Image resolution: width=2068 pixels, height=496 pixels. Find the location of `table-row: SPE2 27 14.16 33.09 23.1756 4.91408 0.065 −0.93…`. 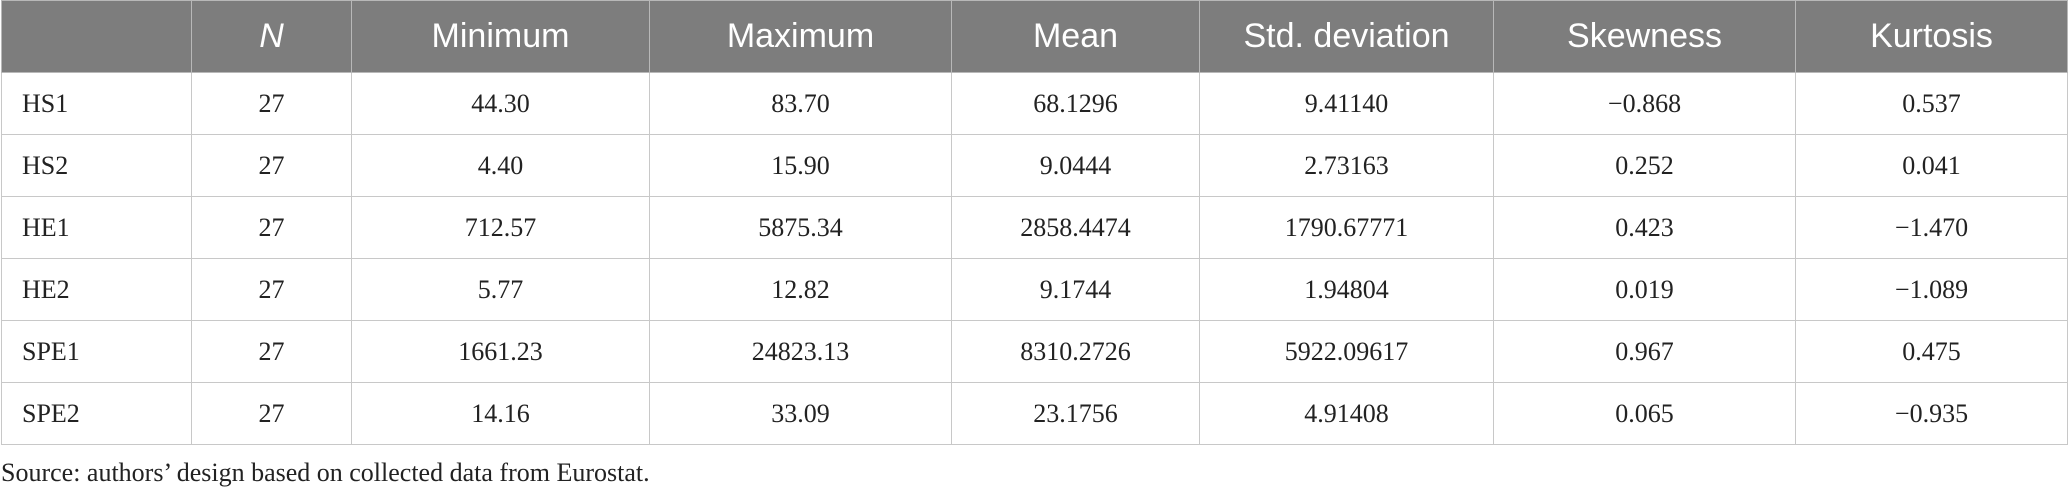

table-row: SPE2 27 14.16 33.09 23.1756 4.91408 0.065 −0.93… is located at coordinates (1034, 413).